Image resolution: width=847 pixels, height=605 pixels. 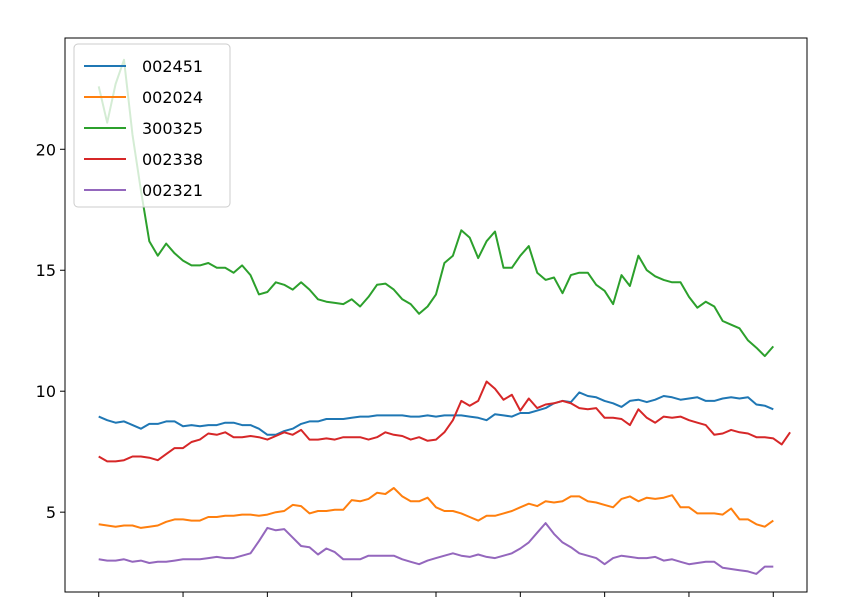 What do you see at coordinates (172, 159) in the screenshot?
I see `legend-label: 002338` at bounding box center [172, 159].